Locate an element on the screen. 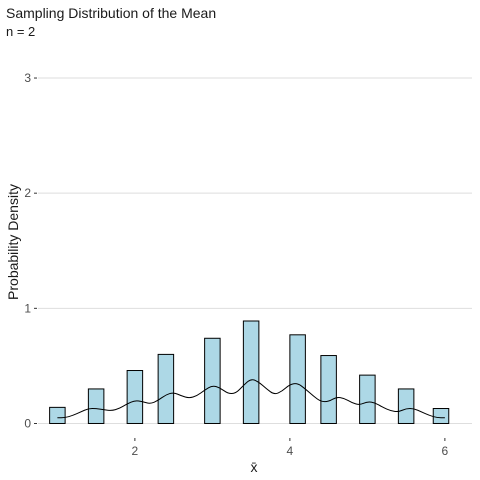  y-tick-label-3: 3 is located at coordinates (27, 78).